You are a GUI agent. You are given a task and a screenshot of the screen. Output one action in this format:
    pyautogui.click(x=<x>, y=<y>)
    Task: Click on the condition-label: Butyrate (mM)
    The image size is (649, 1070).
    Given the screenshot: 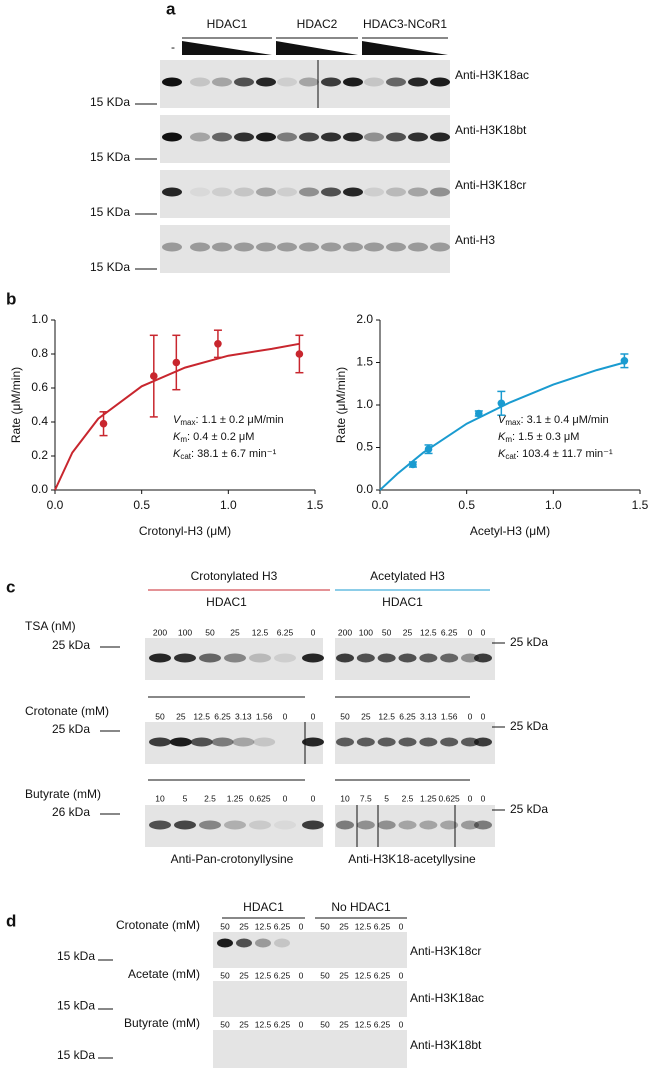 What is the action you would take?
    pyautogui.click(x=63, y=794)
    